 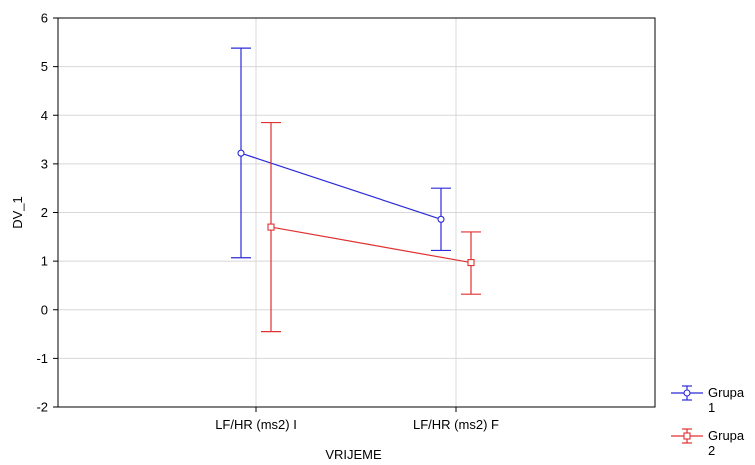 I want to click on y-tick-label: 0, so click(x=44, y=309).